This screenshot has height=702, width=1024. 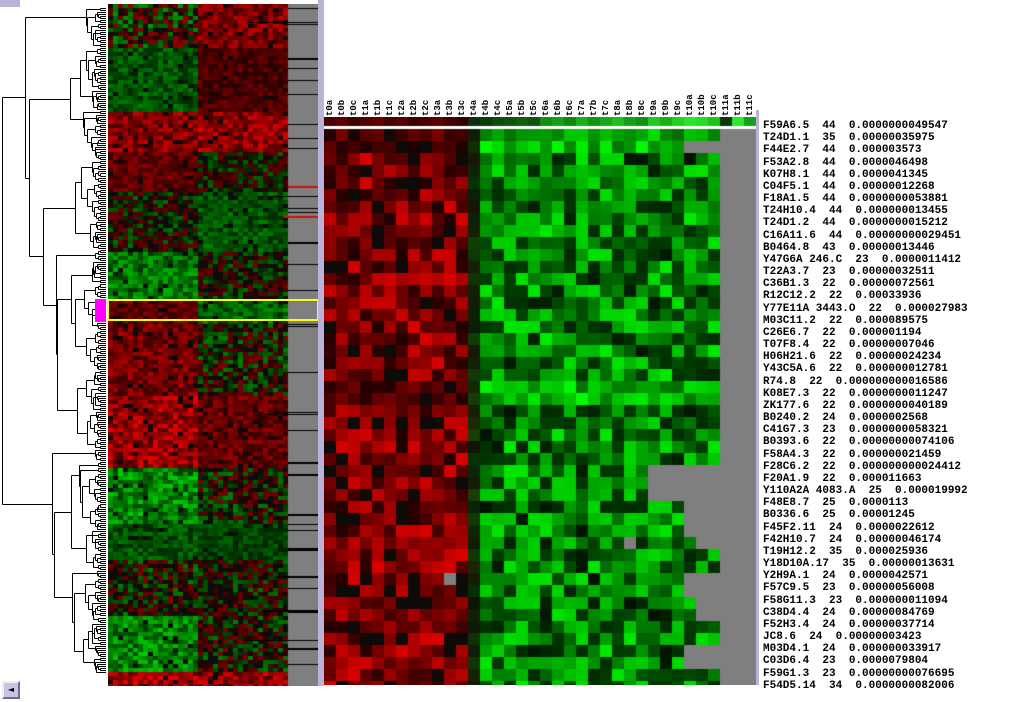 What do you see at coordinates (855, 369) in the screenshot?
I see `gene-label-row: Y43C5A.6 22 0.000000012781` at bounding box center [855, 369].